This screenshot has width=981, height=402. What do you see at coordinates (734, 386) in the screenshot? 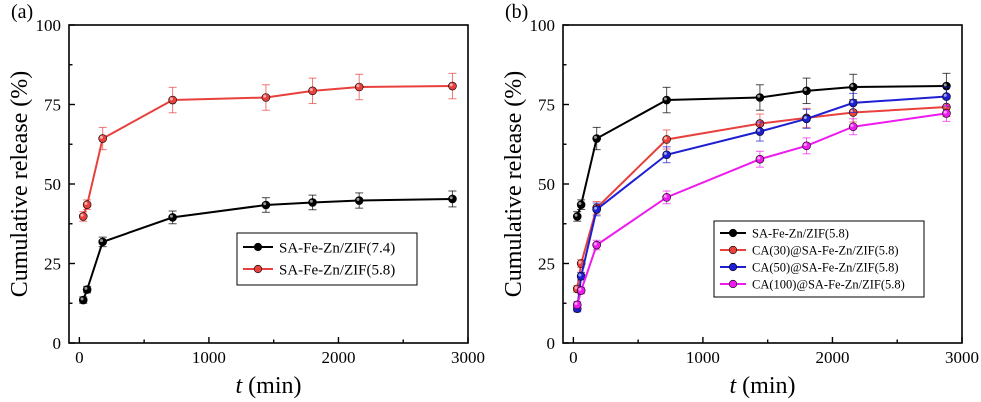
I see `x-axis-title-italic: t` at bounding box center [734, 386].